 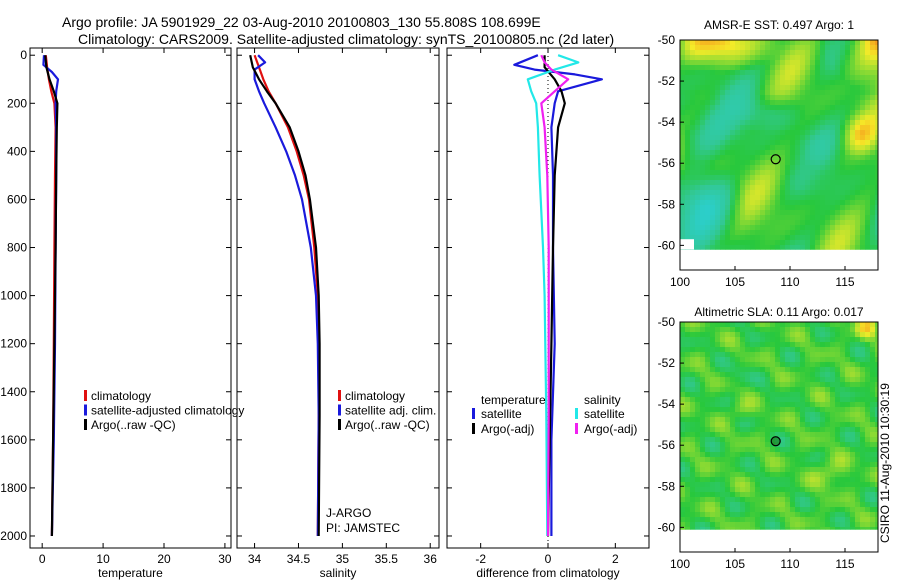 What do you see at coordinates (610, 429) in the screenshot?
I see `legend-label-3: Argo(-adj)` at bounding box center [610, 429].